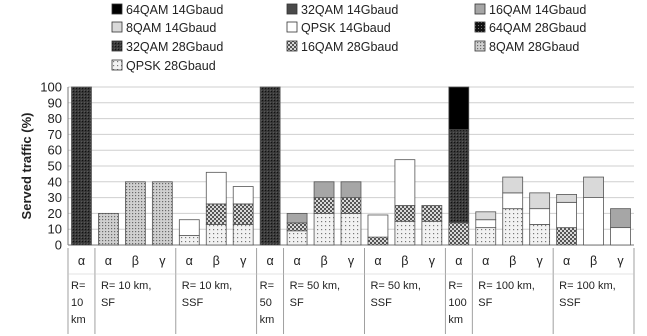 The height and width of the screenshot is (336, 647). What do you see at coordinates (55, 213) in the screenshot?
I see `y-tick-label: 20` at bounding box center [55, 213].